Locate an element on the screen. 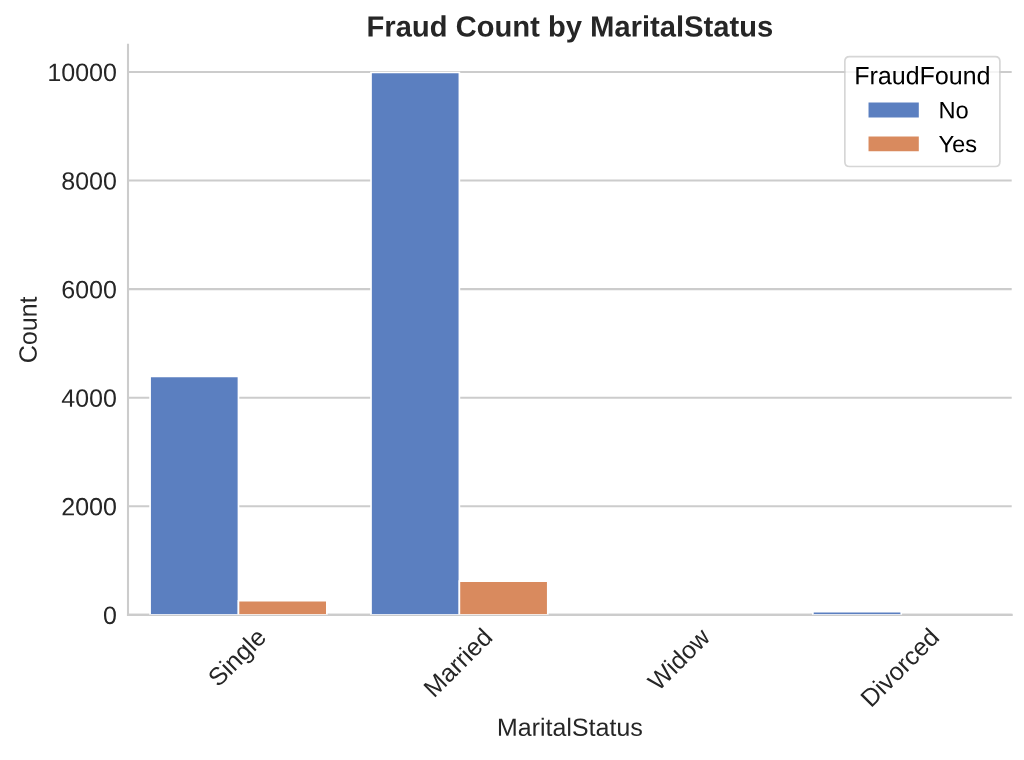  y-tick-label: 8000 is located at coordinates (89, 181).